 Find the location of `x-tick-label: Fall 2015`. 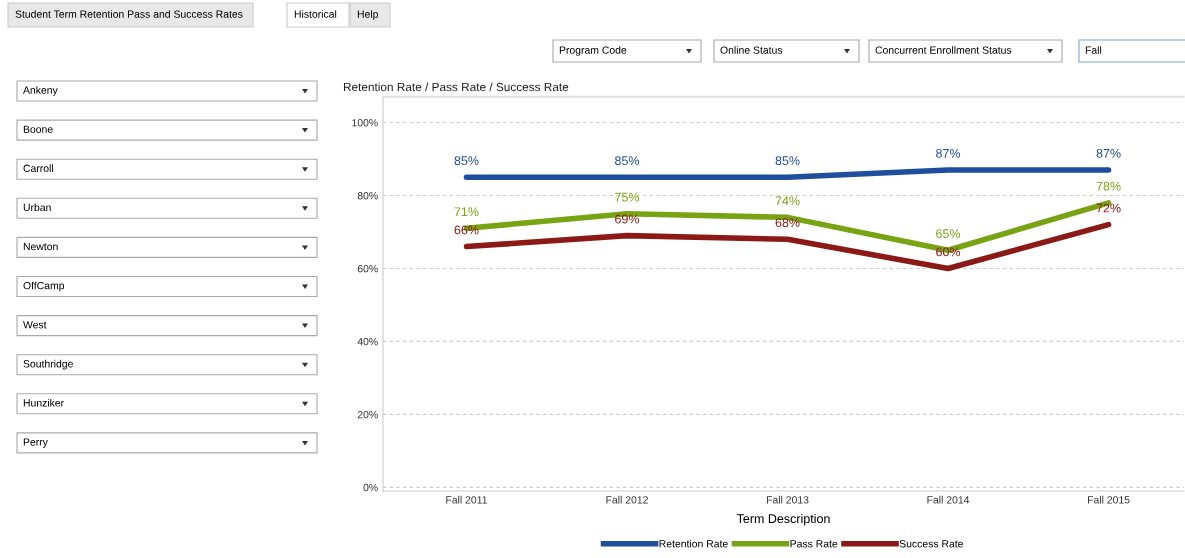

x-tick-label: Fall 2015 is located at coordinates (1108, 499).